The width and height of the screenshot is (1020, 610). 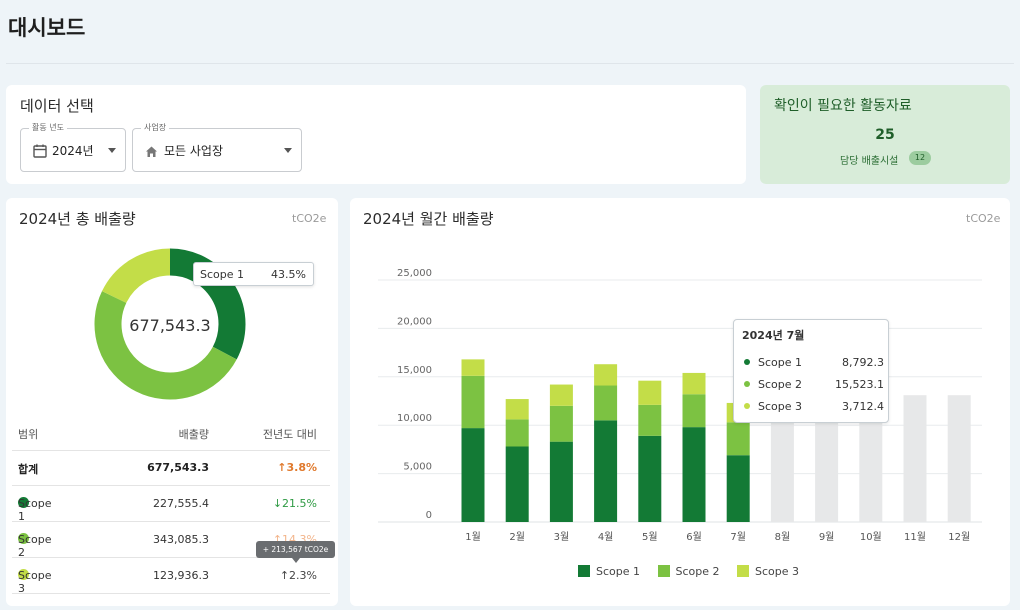 What do you see at coordinates (697, 571) in the screenshot?
I see `legend-label: Scope 2` at bounding box center [697, 571].